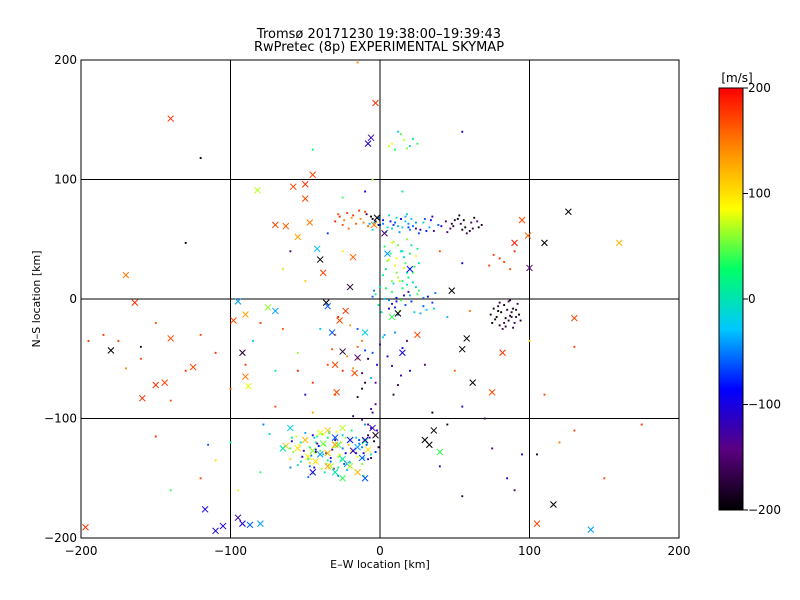 Image resolution: width=800 pixels, height=600 pixels. I want to click on colorbar-tick-label: −200, so click(764, 510).